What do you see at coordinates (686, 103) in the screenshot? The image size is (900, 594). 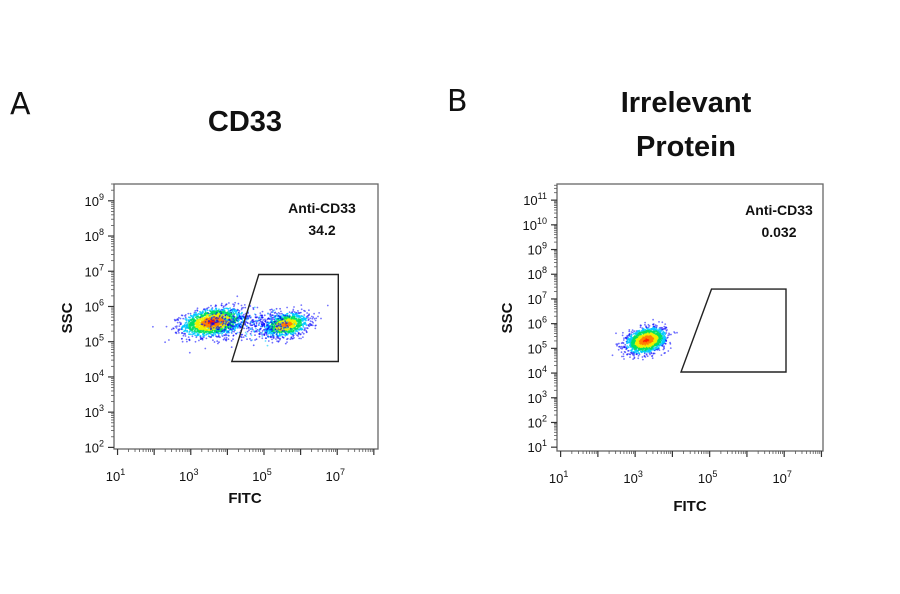 I see `panel-b-title-line-1: Irrelevant` at bounding box center [686, 103].